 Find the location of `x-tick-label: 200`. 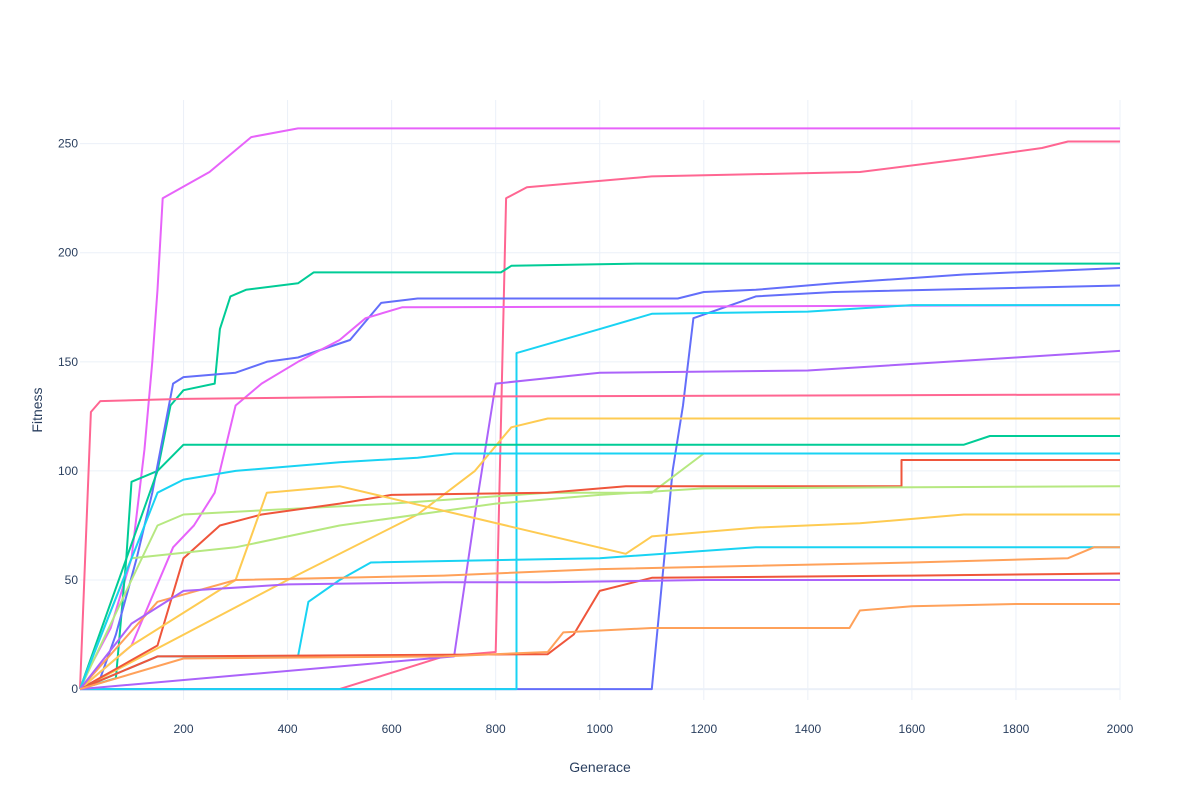

x-tick-label: 200 is located at coordinates (184, 729).